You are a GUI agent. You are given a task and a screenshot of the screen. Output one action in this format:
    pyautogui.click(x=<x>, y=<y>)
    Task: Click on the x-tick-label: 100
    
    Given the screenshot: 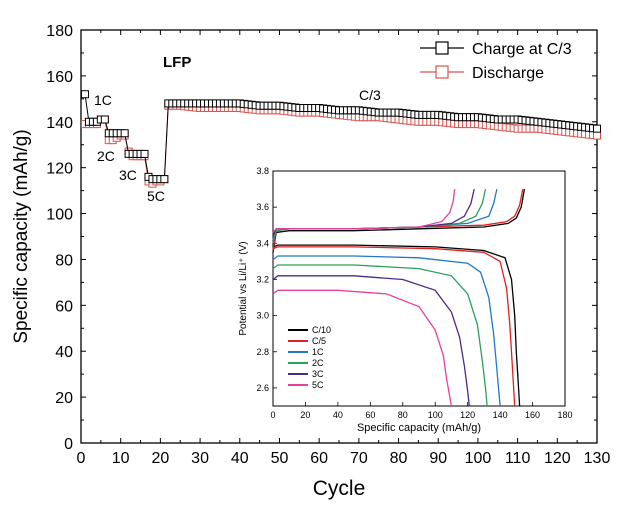 What is the action you would take?
    pyautogui.click(x=478, y=458)
    